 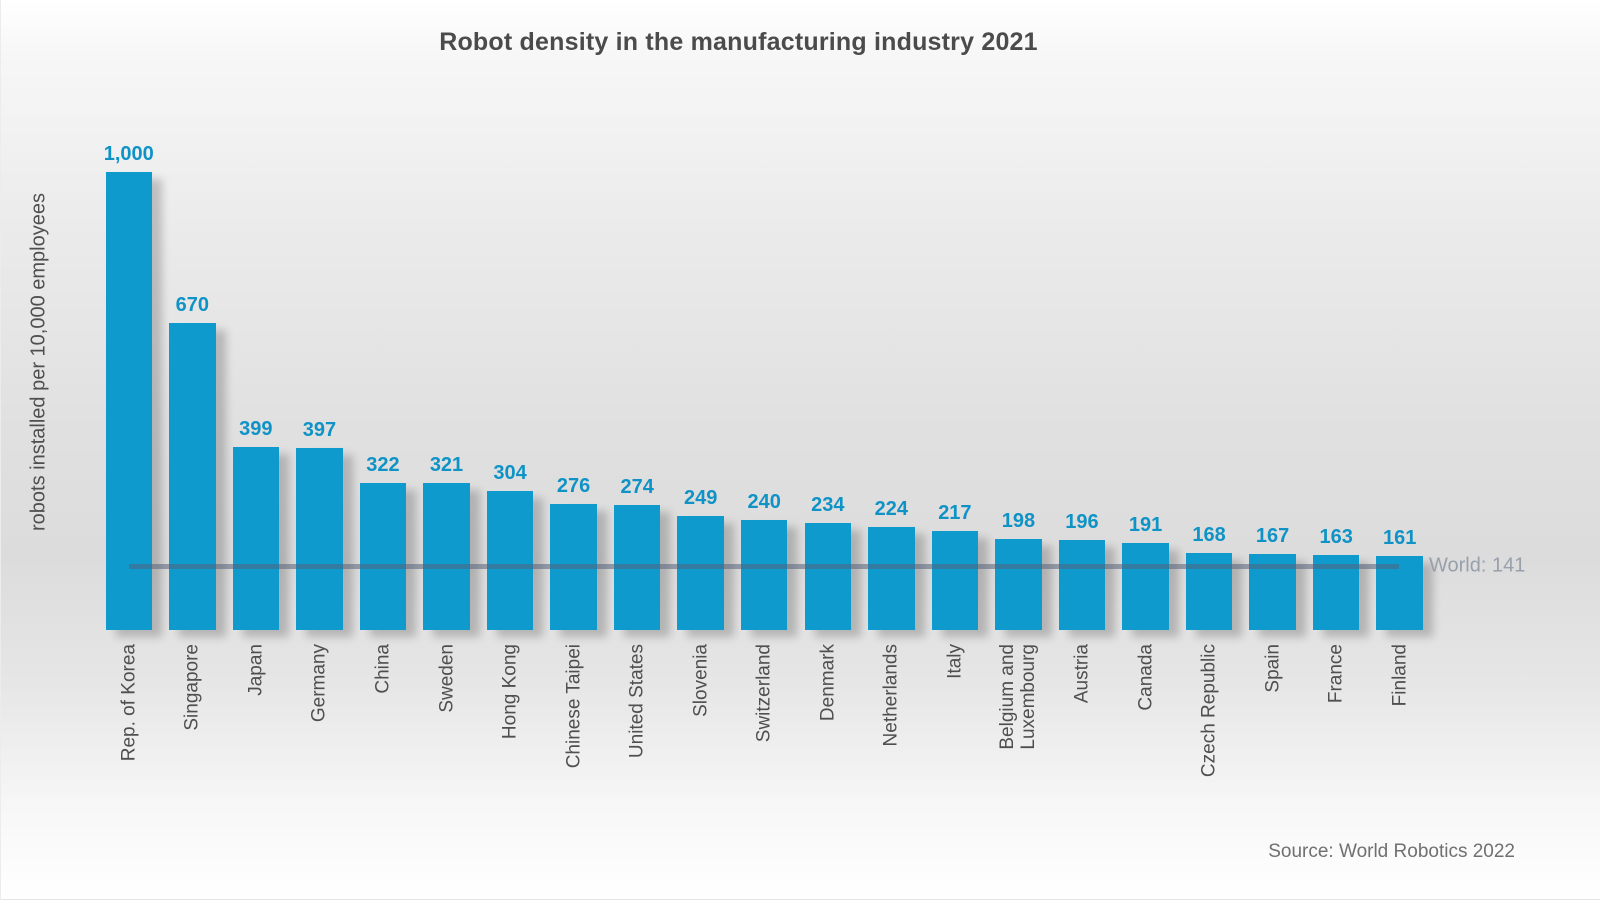 I want to click on bar-slot: 240 Switzerland, so click(x=764, y=616).